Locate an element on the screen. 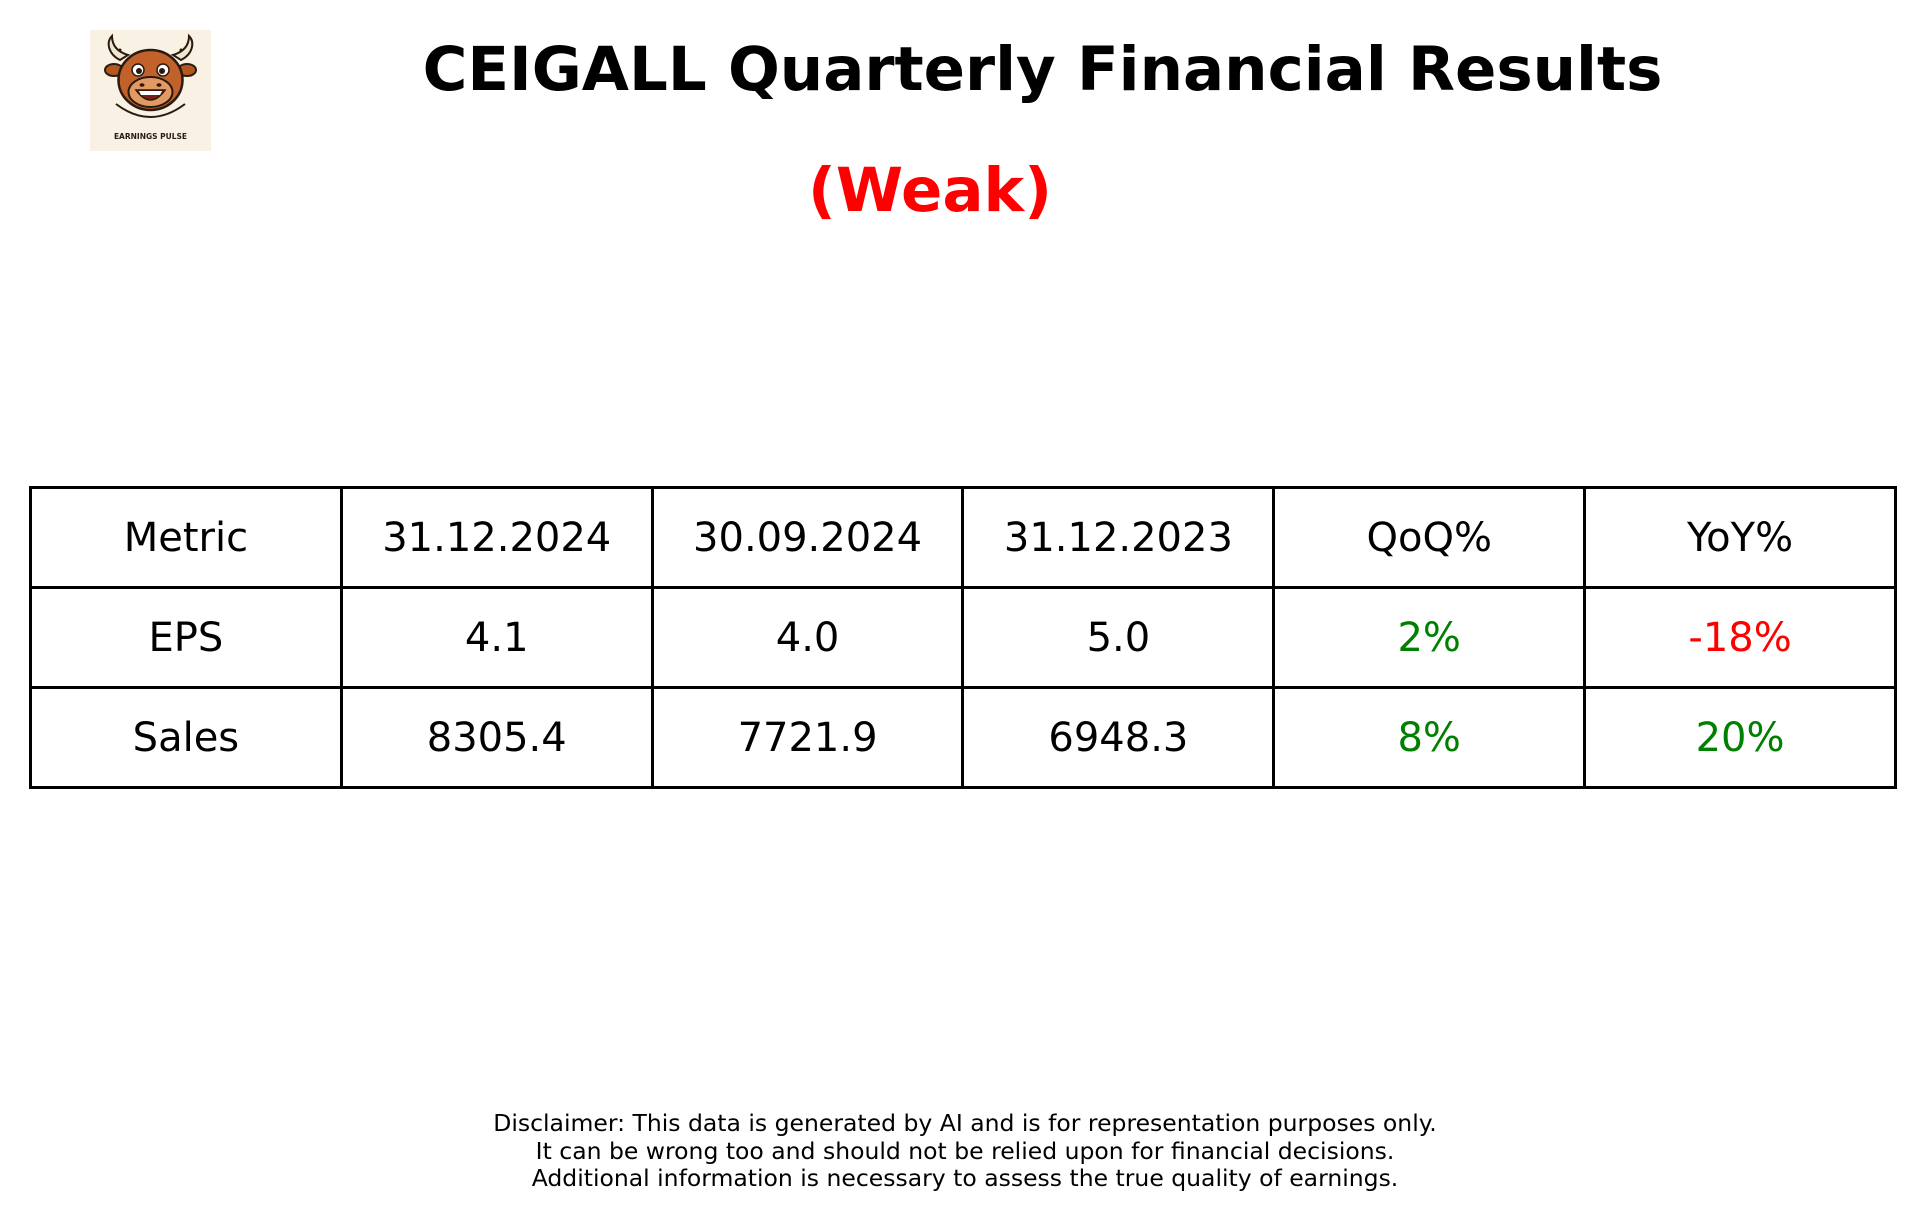 This screenshot has height=1220, width=1919. change-cell: 8% is located at coordinates (1429, 737).